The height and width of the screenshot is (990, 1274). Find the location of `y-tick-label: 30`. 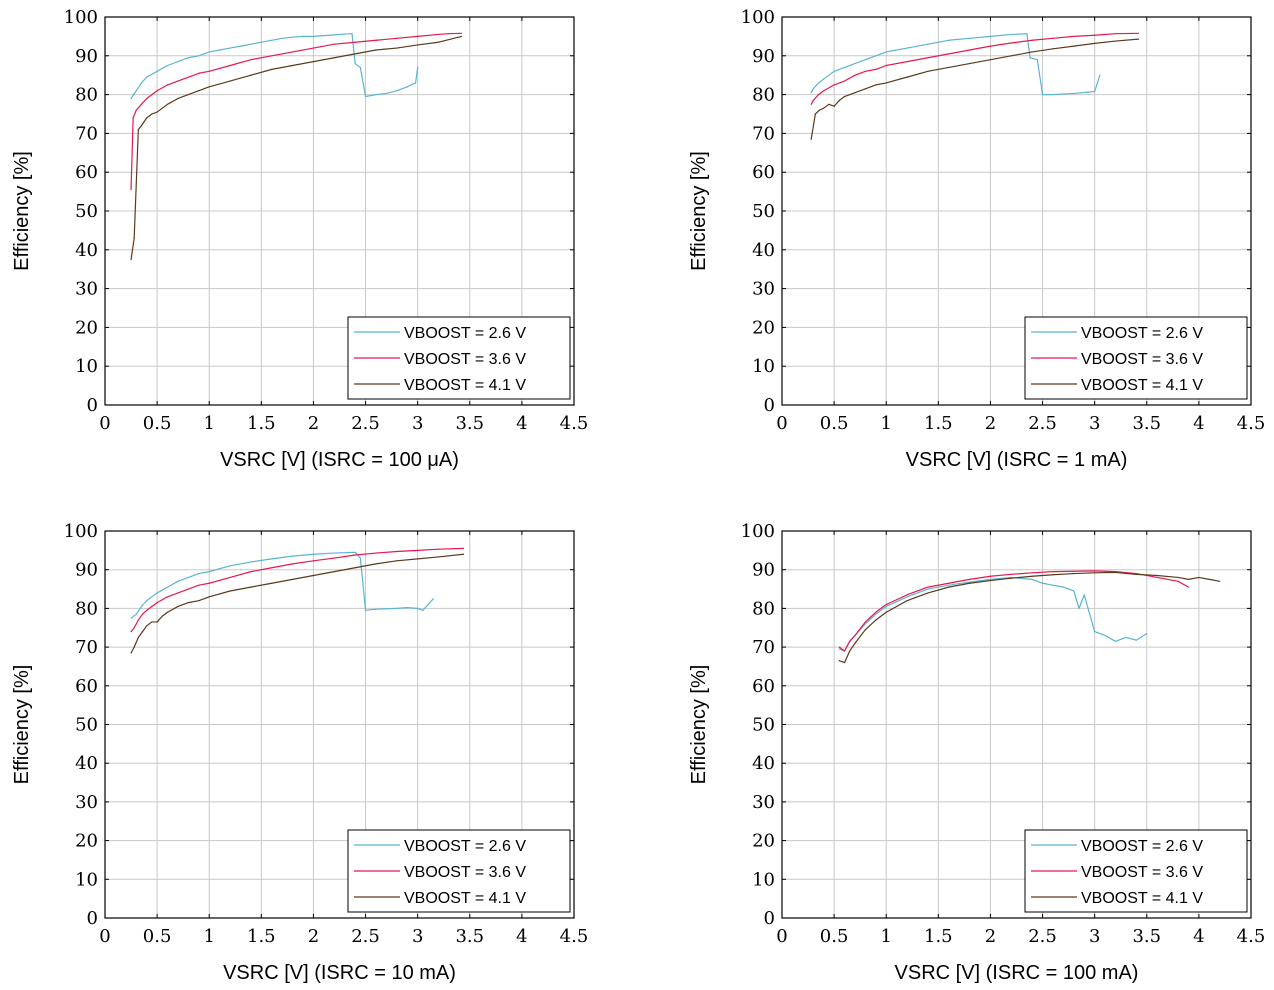

y-tick-label: 30 is located at coordinates (86, 289).